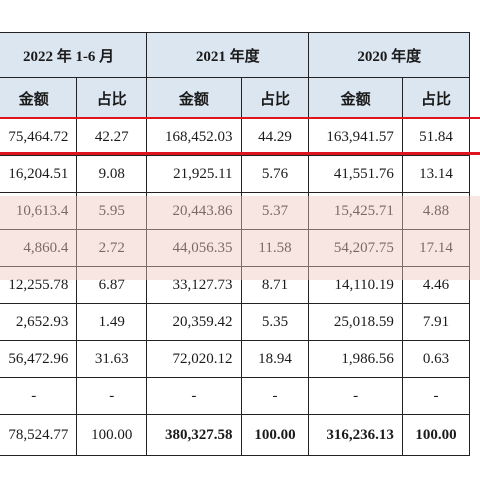 This screenshot has height=480, width=480. What do you see at coordinates (194, 174) in the screenshot?
I see `amount-cell: 21,925.11` at bounding box center [194, 174].